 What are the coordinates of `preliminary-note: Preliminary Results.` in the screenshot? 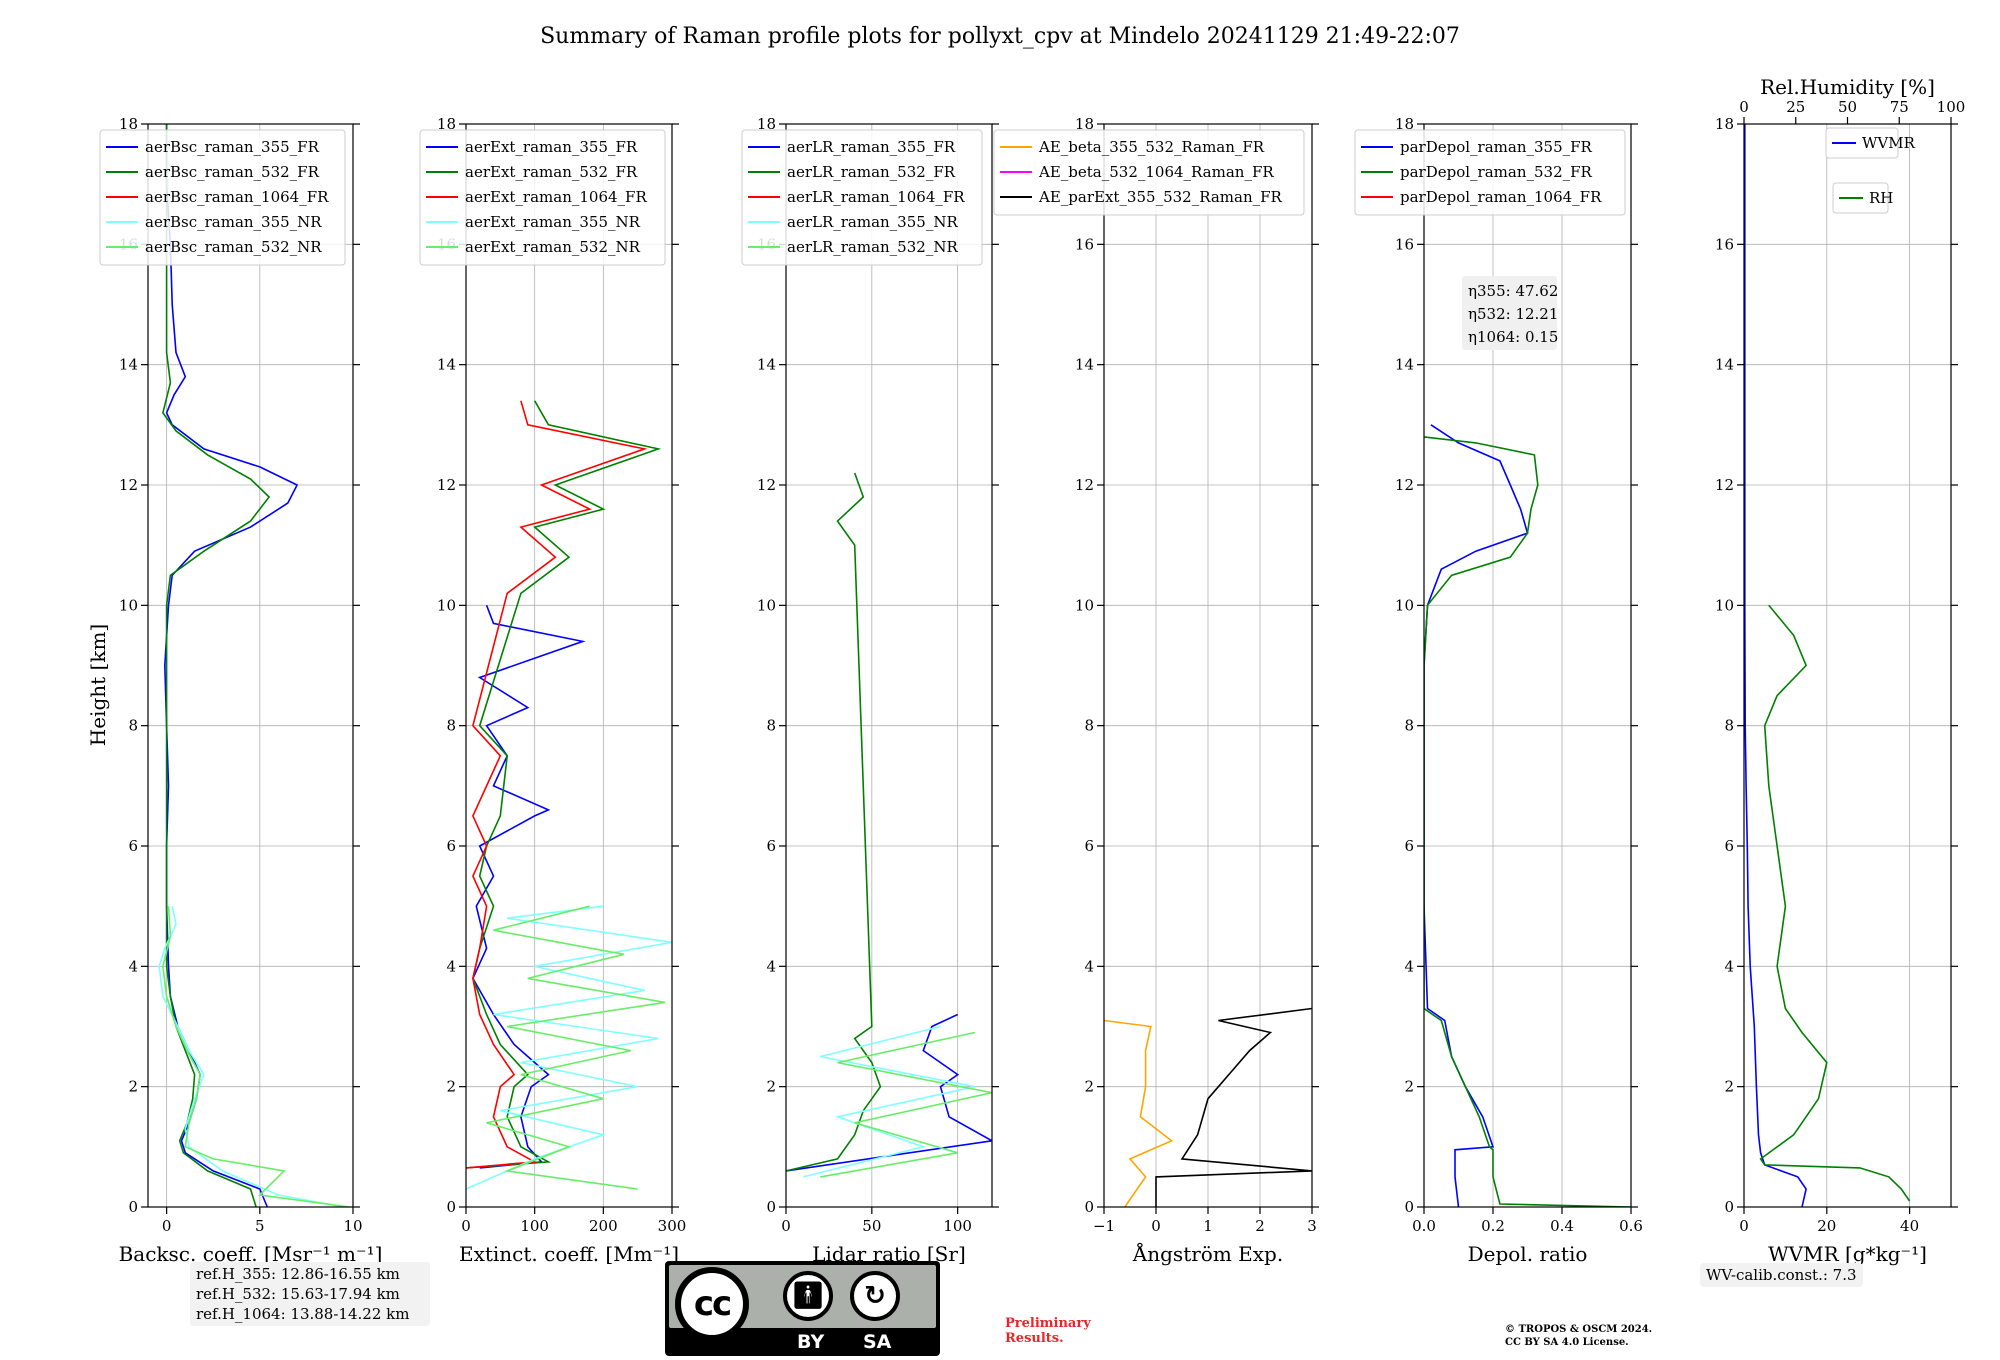 It's located at (1065, 1331).